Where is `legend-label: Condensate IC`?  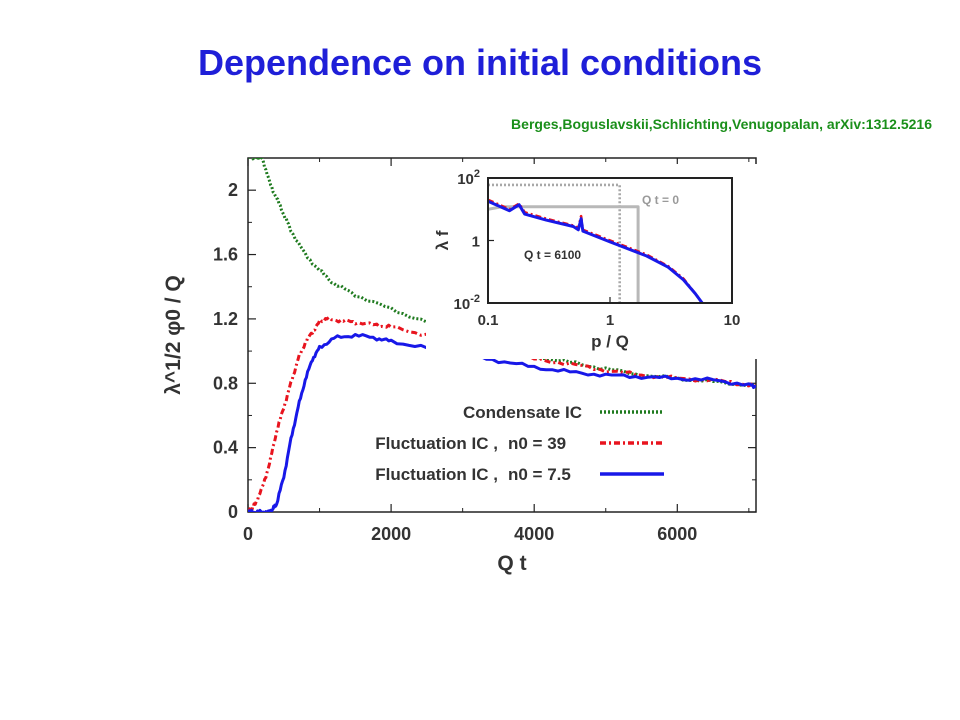 legend-label: Condensate IC is located at coordinates (522, 412).